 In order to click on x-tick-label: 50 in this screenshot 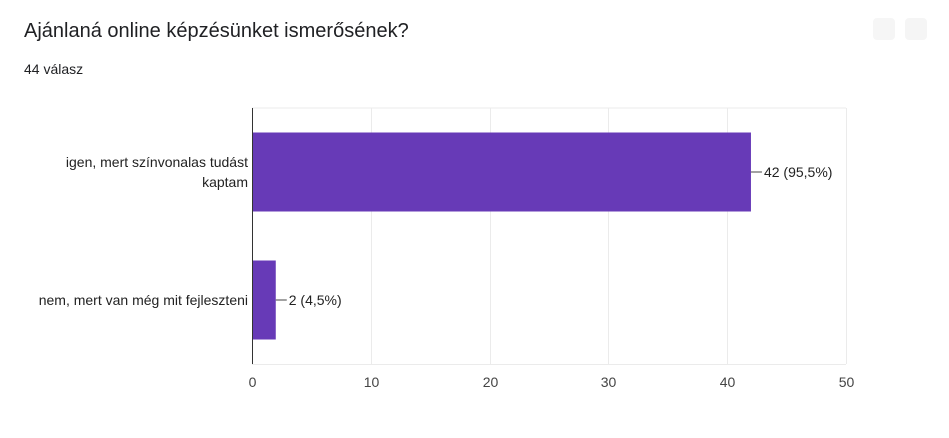, I will do `click(847, 382)`.